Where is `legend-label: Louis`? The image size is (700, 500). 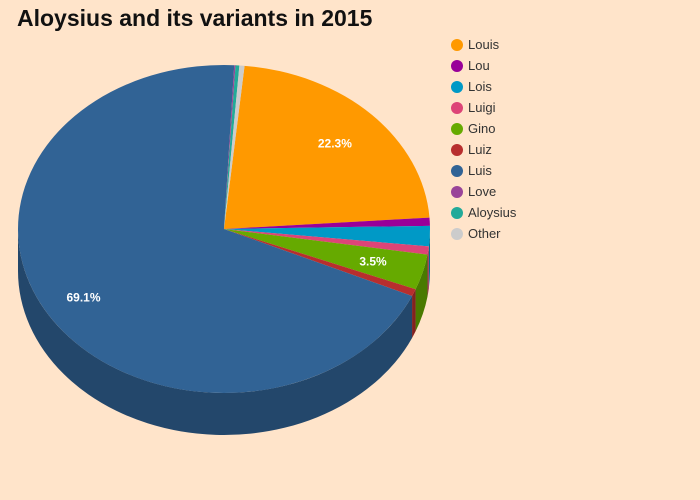
legend-label: Louis is located at coordinates (484, 44).